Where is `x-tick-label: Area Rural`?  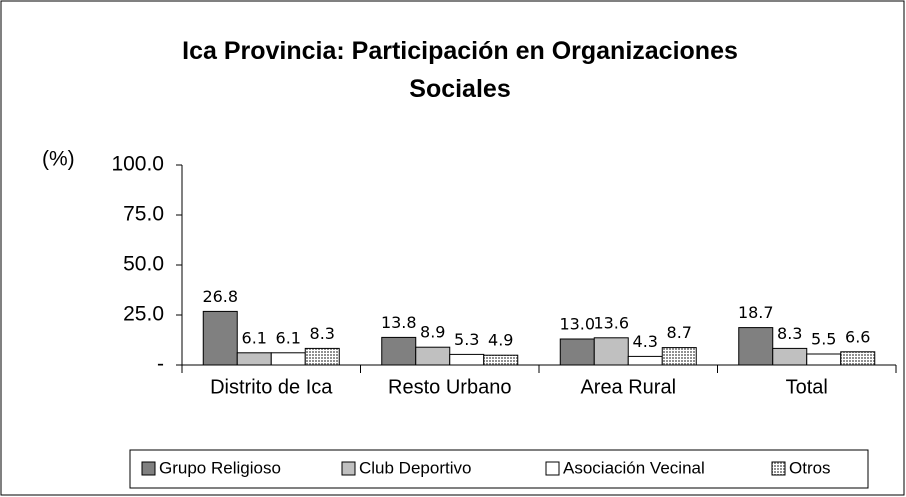
x-tick-label: Area Rural is located at coordinates (628, 387).